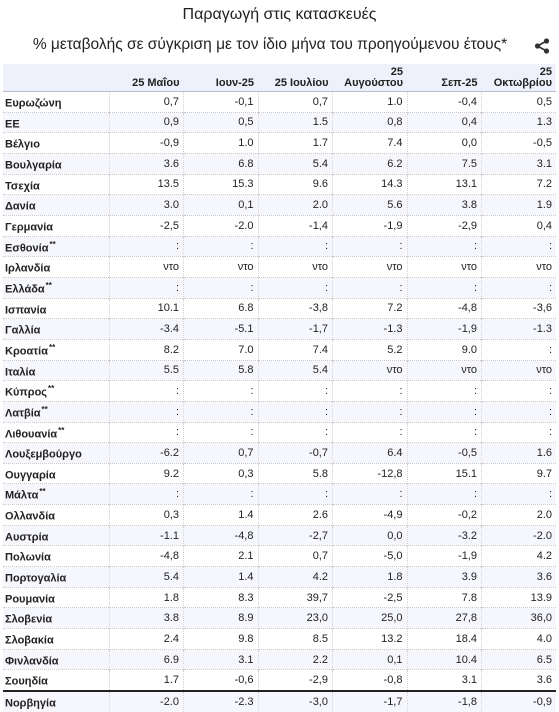 This screenshot has height=712, width=559. I want to click on value-cell: -2.0, so click(518, 535).